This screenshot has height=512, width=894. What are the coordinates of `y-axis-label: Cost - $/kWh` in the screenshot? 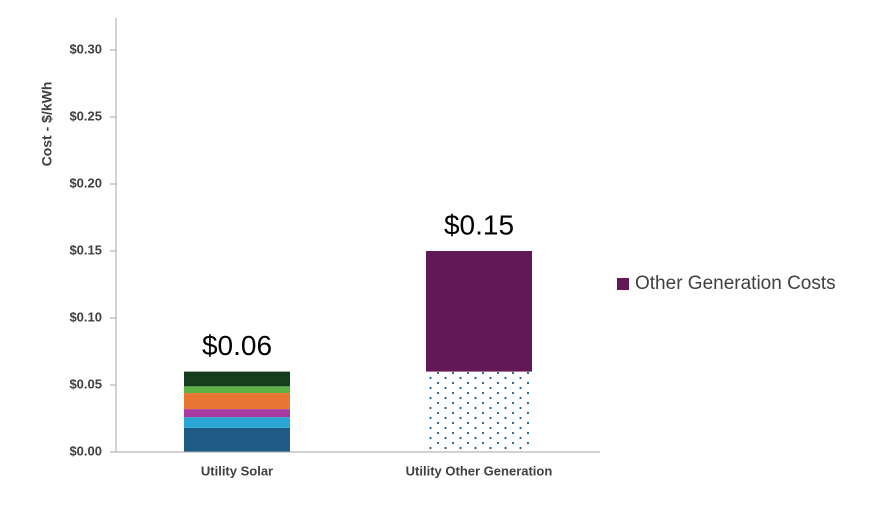 It's located at (47, 124).